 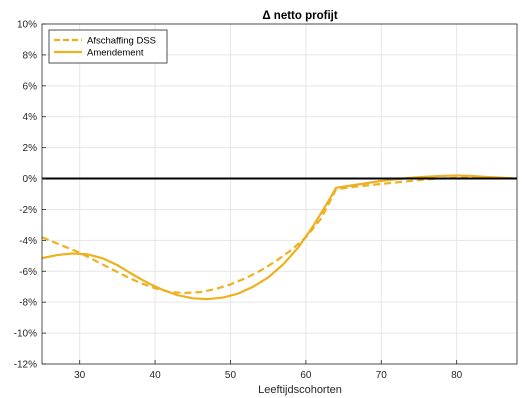 I want to click on legend-label: Amendement, so click(x=115, y=53).